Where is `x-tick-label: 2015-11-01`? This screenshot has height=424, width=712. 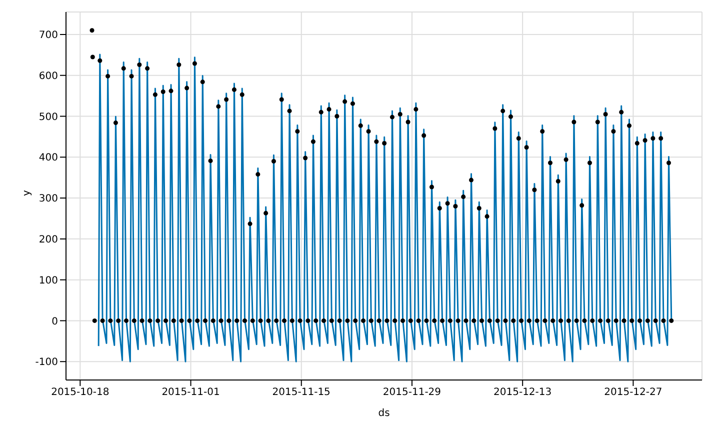 x-tick-label: 2015-11-01 is located at coordinates (191, 392).